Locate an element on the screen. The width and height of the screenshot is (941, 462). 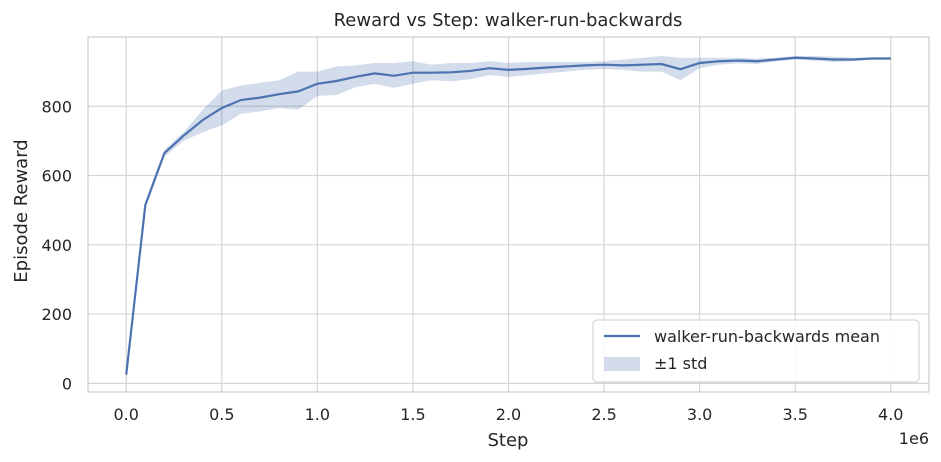
x-offset-label: 1e6 is located at coordinates (914, 438).